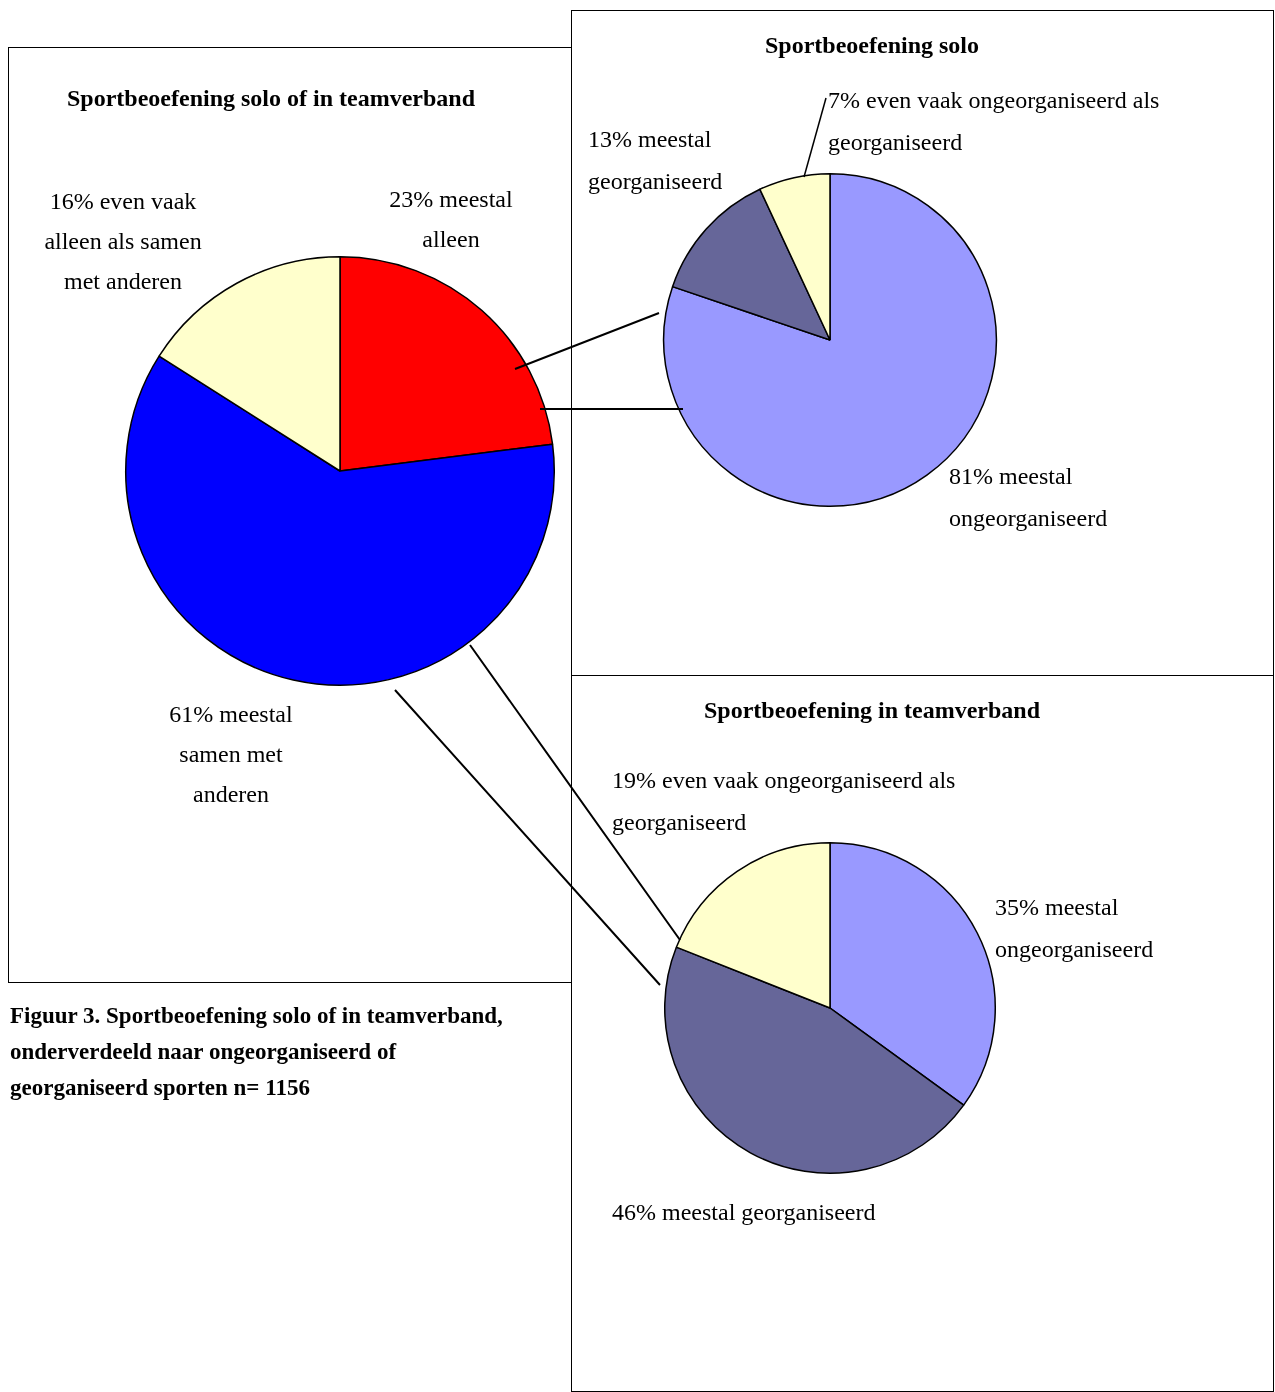 Image resolution: width=1275 pixels, height=1392 pixels. What do you see at coordinates (451, 219) in the screenshot?
I see `slice-label: 23% meestal alleen` at bounding box center [451, 219].